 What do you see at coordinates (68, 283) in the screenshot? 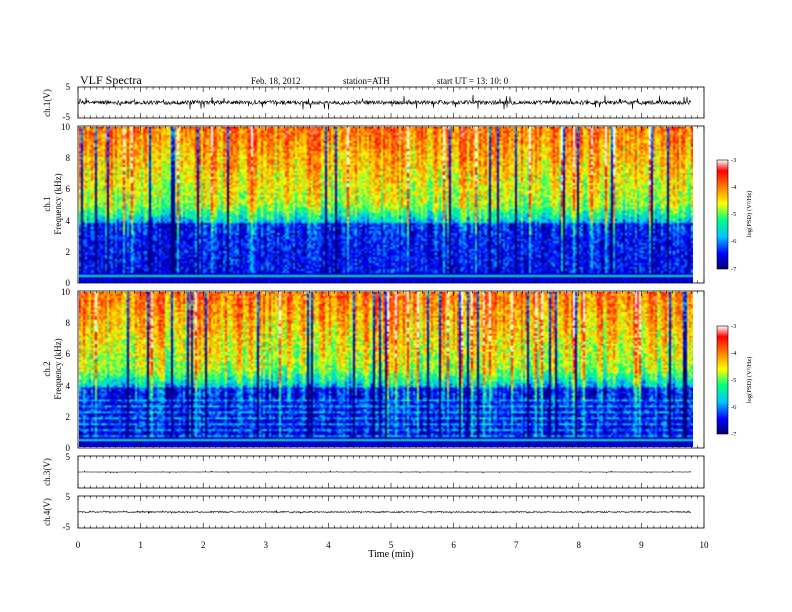
I see `ch1-ytick-0: 0` at bounding box center [68, 283].